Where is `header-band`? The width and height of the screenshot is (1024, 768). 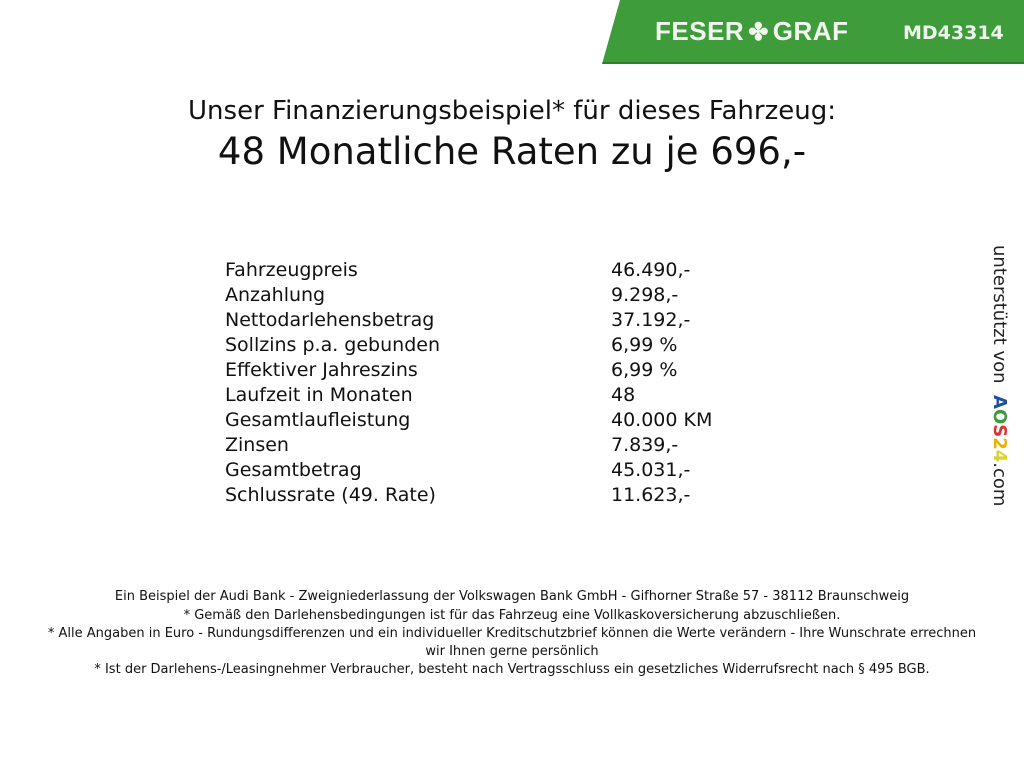
header-band is located at coordinates (813, 32).